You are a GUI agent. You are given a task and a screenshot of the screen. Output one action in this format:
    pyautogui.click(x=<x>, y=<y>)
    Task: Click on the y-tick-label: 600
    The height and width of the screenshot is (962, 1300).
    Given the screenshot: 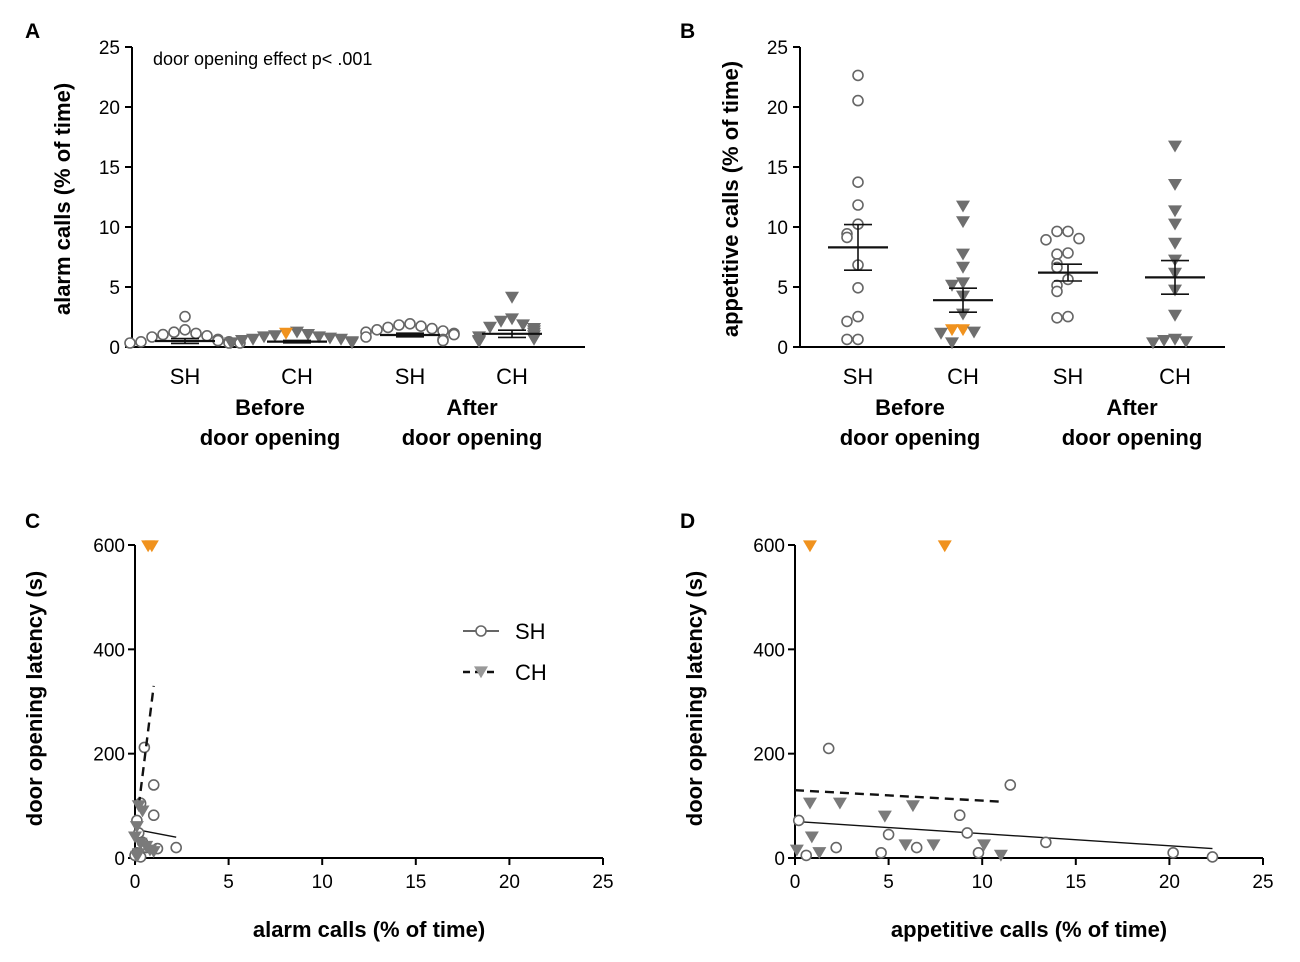 What is the action you would take?
    pyautogui.click(x=109, y=546)
    